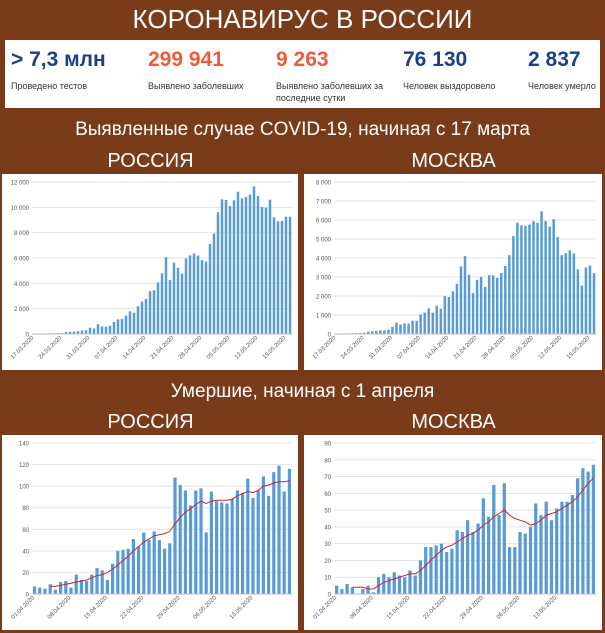 This screenshot has height=633, width=605. Describe the element at coordinates (554, 59) in the screenshot. I see `stat-deaths-value: 2 837` at that location.